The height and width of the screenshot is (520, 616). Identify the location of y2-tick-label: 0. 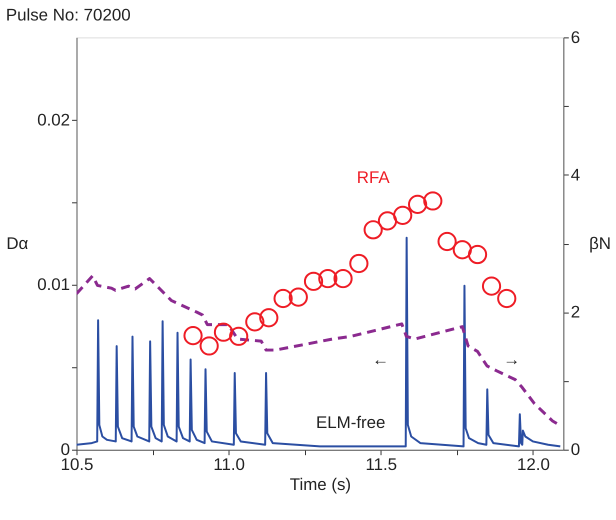
(575, 450).